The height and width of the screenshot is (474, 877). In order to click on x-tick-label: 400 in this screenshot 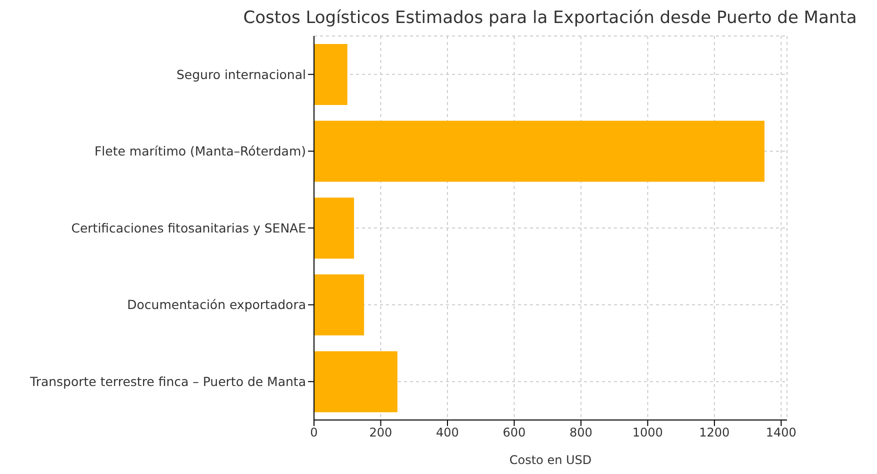, I will do `click(447, 433)`.